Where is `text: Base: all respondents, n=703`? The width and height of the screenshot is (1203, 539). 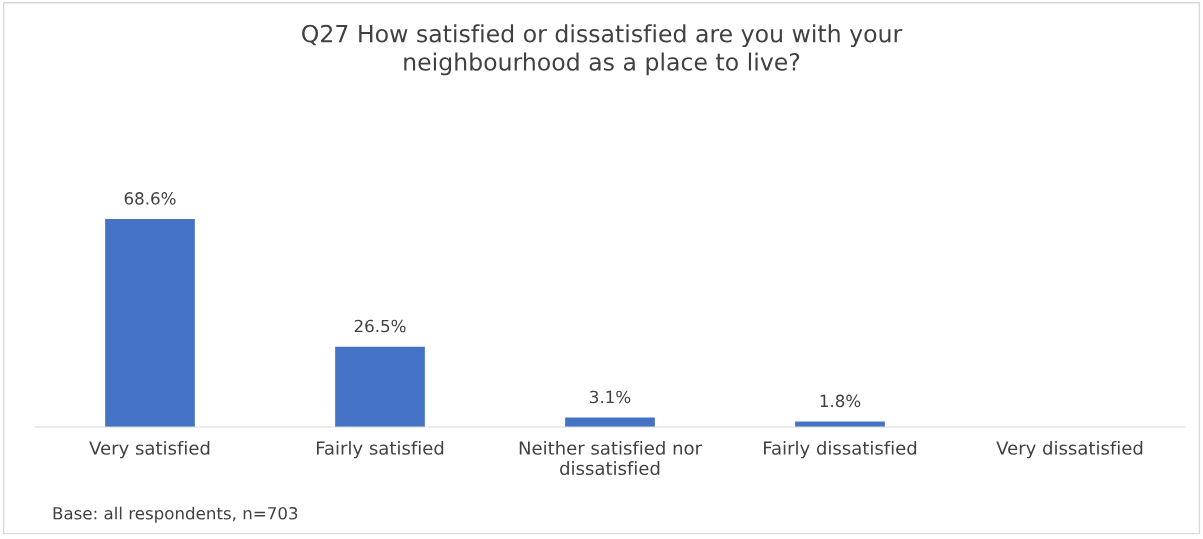 text: Base: all respondents, n=703 is located at coordinates (175, 514).